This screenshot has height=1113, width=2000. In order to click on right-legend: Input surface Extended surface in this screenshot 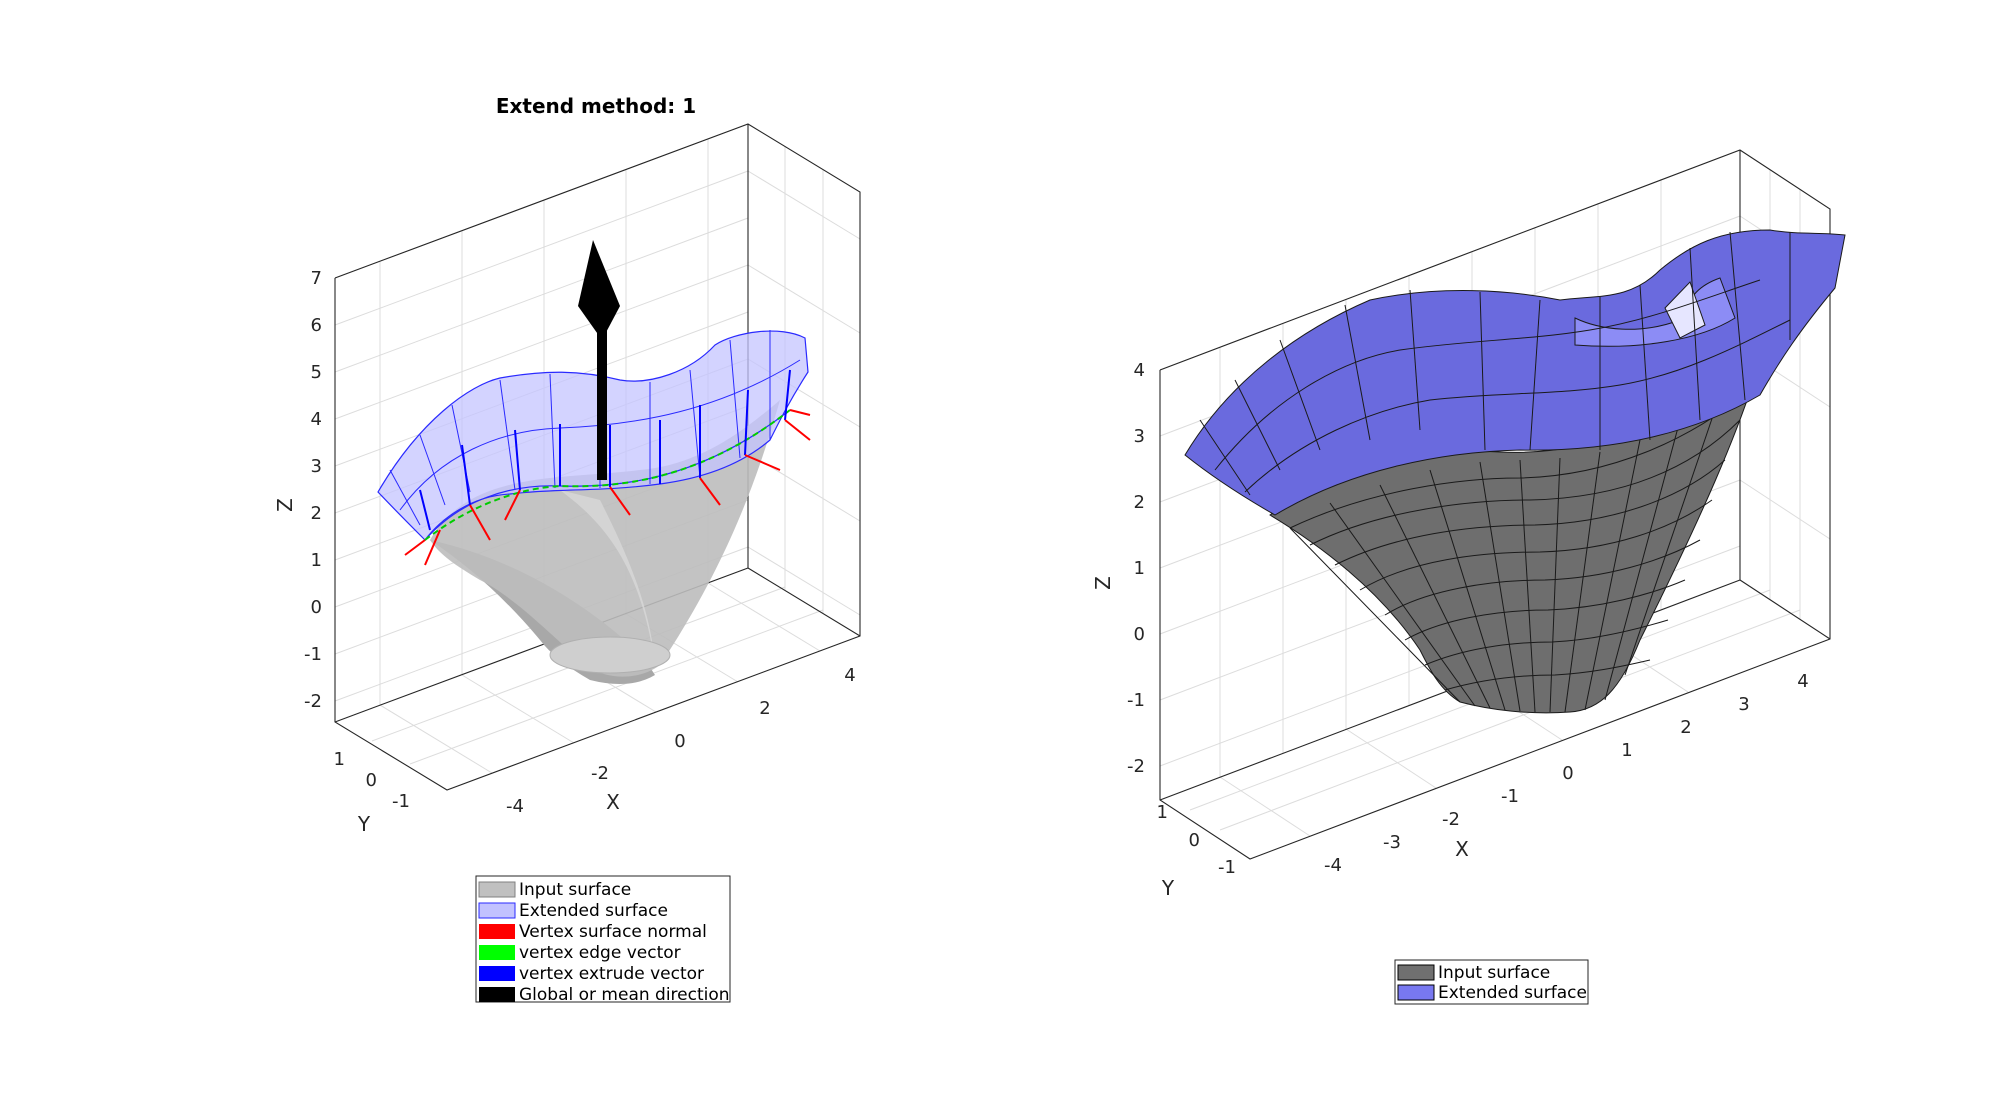, I will do `click(1491, 982)`.